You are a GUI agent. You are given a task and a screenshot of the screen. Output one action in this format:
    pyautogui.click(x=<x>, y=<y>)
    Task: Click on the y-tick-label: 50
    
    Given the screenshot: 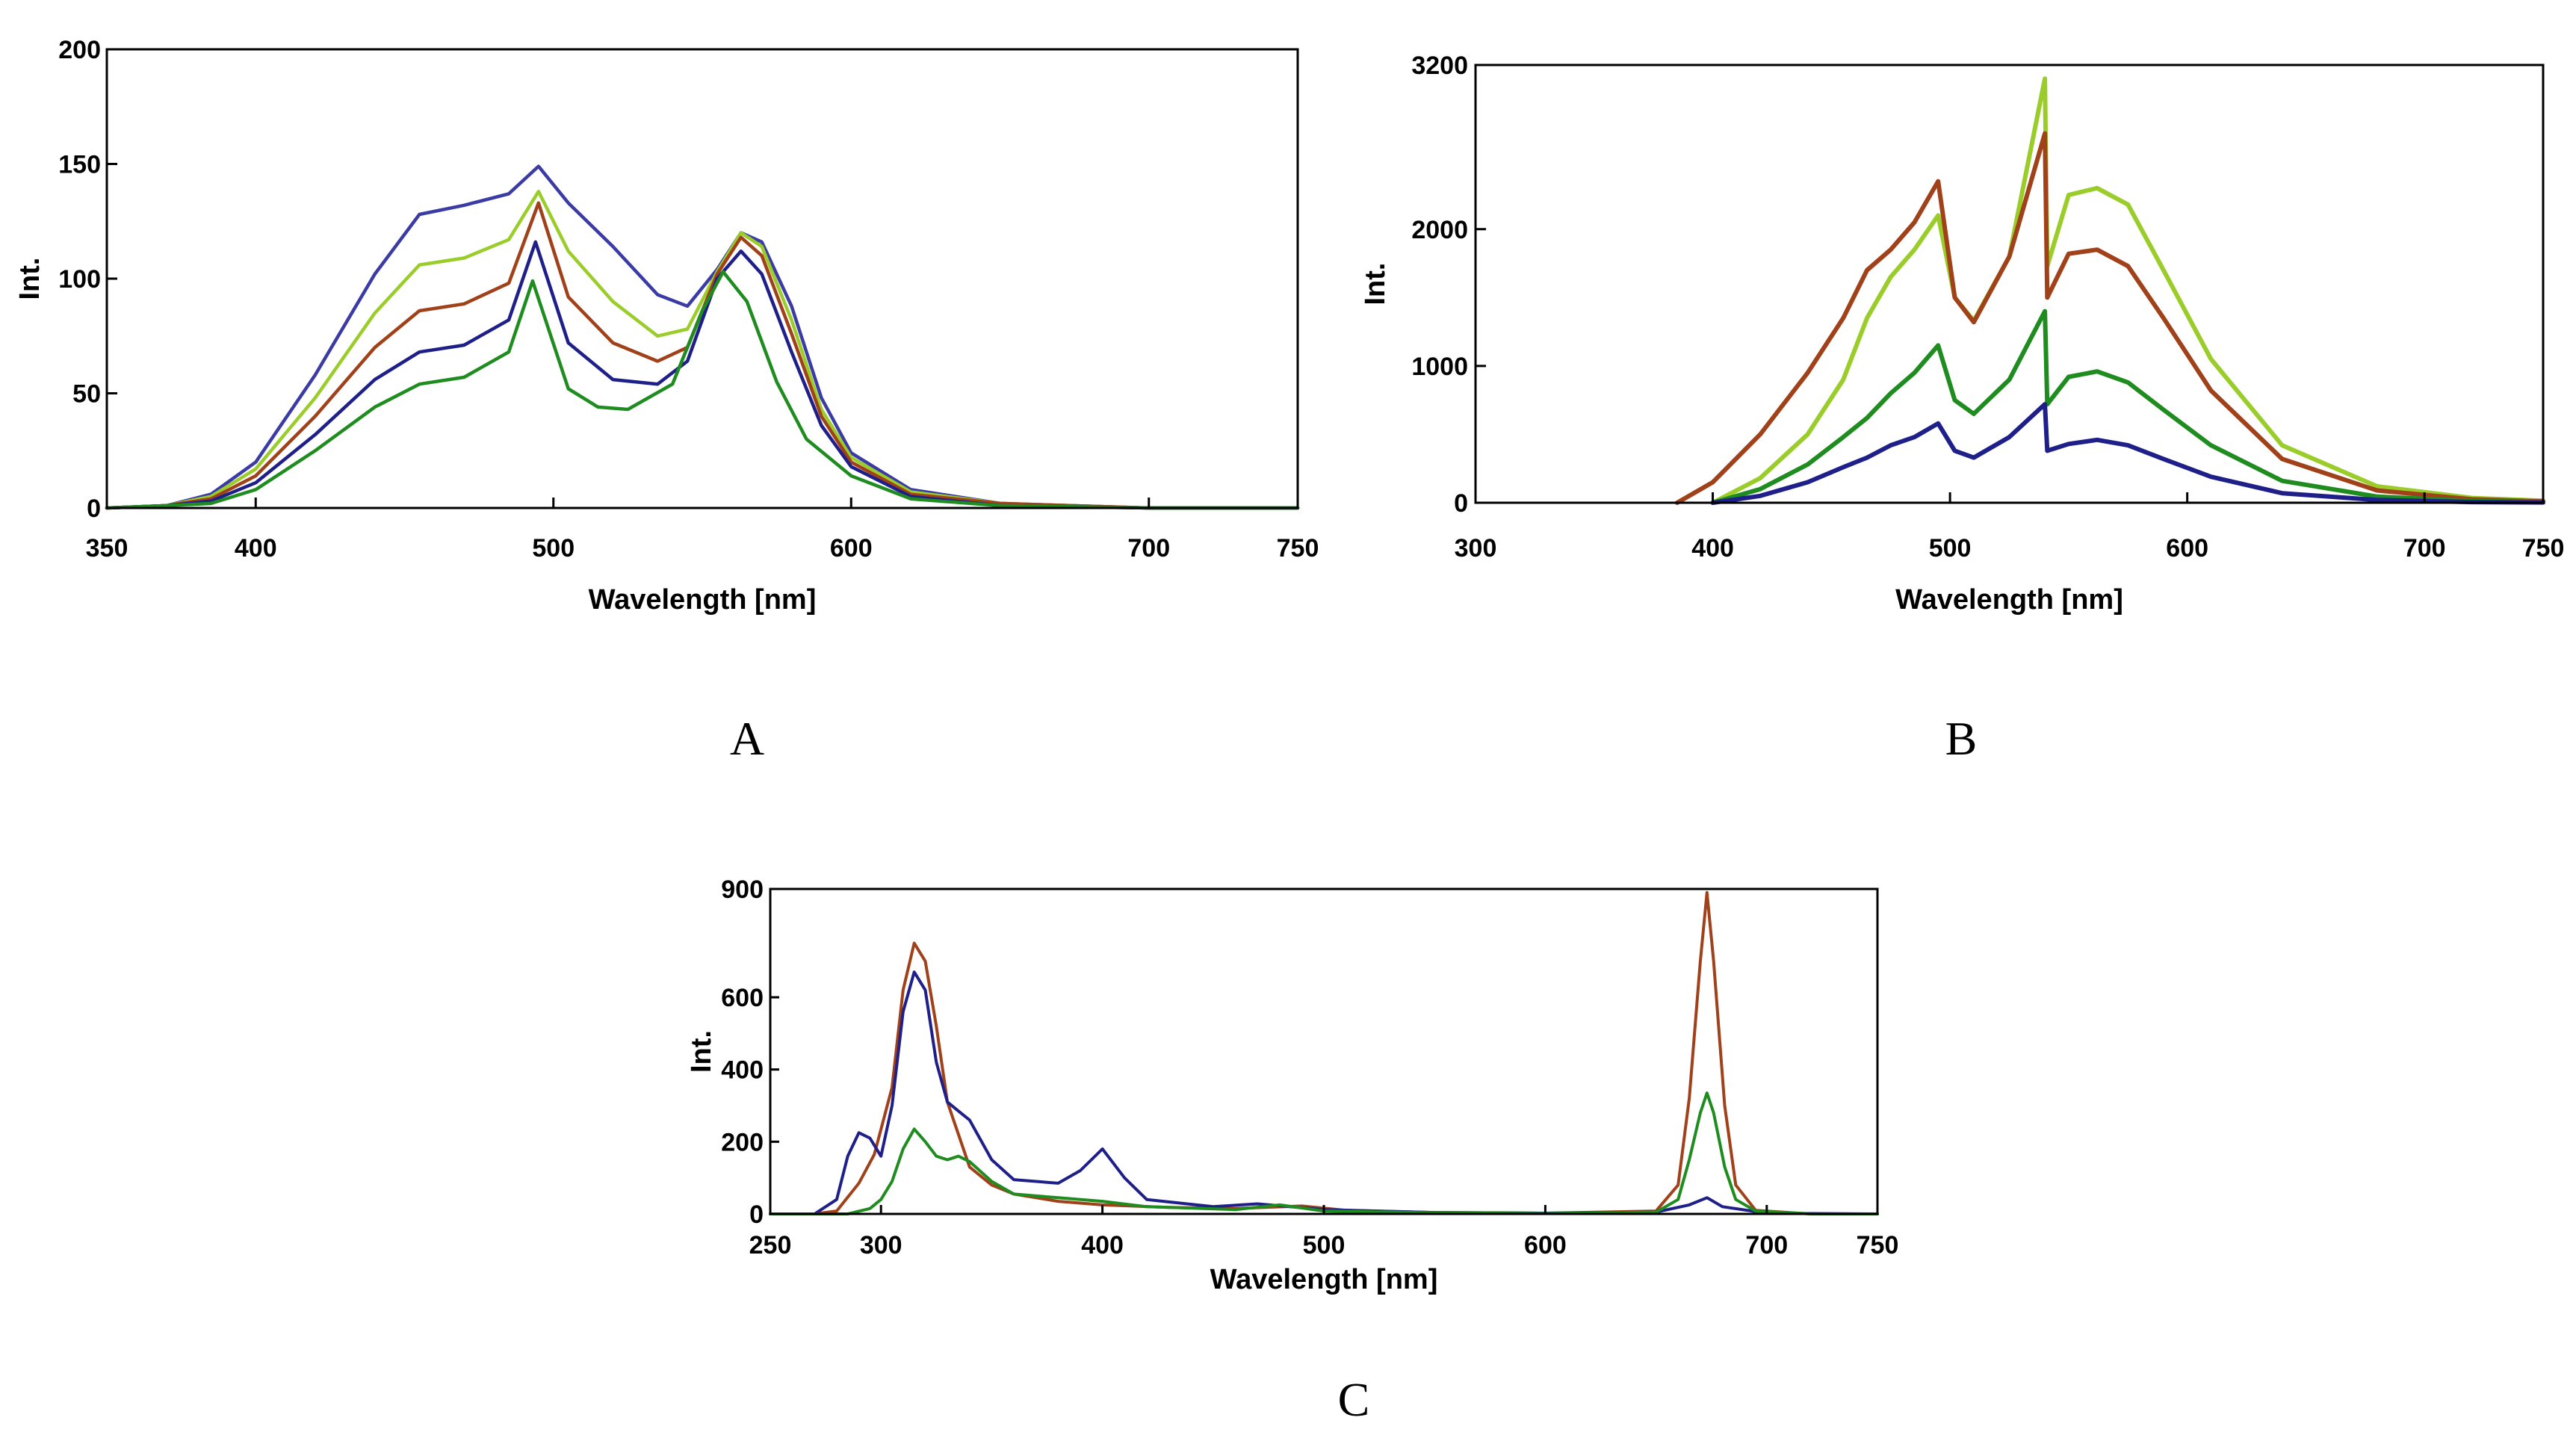 What is the action you would take?
    pyautogui.click(x=86, y=394)
    